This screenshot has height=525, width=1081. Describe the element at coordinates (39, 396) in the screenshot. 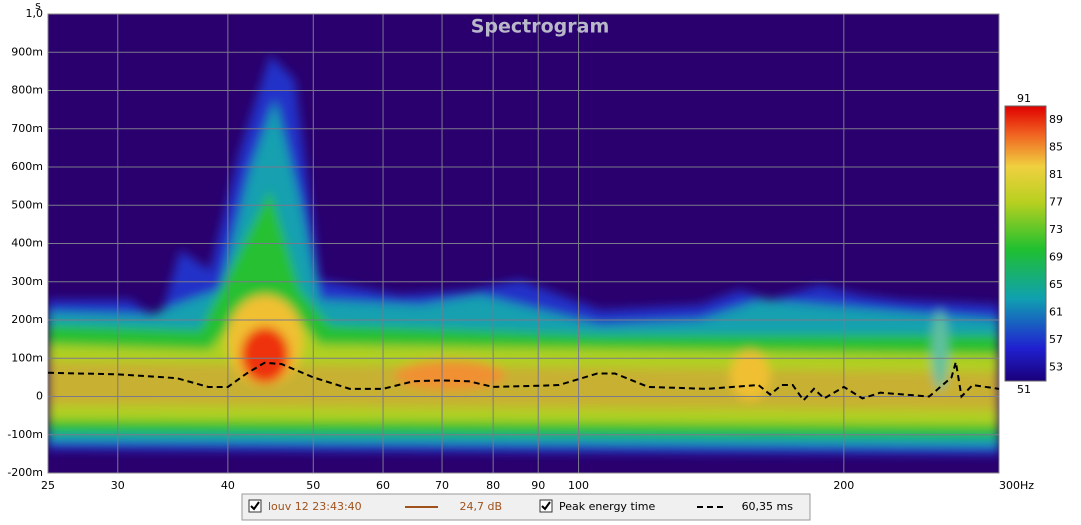

I see `y-tick-label: 0` at that location.